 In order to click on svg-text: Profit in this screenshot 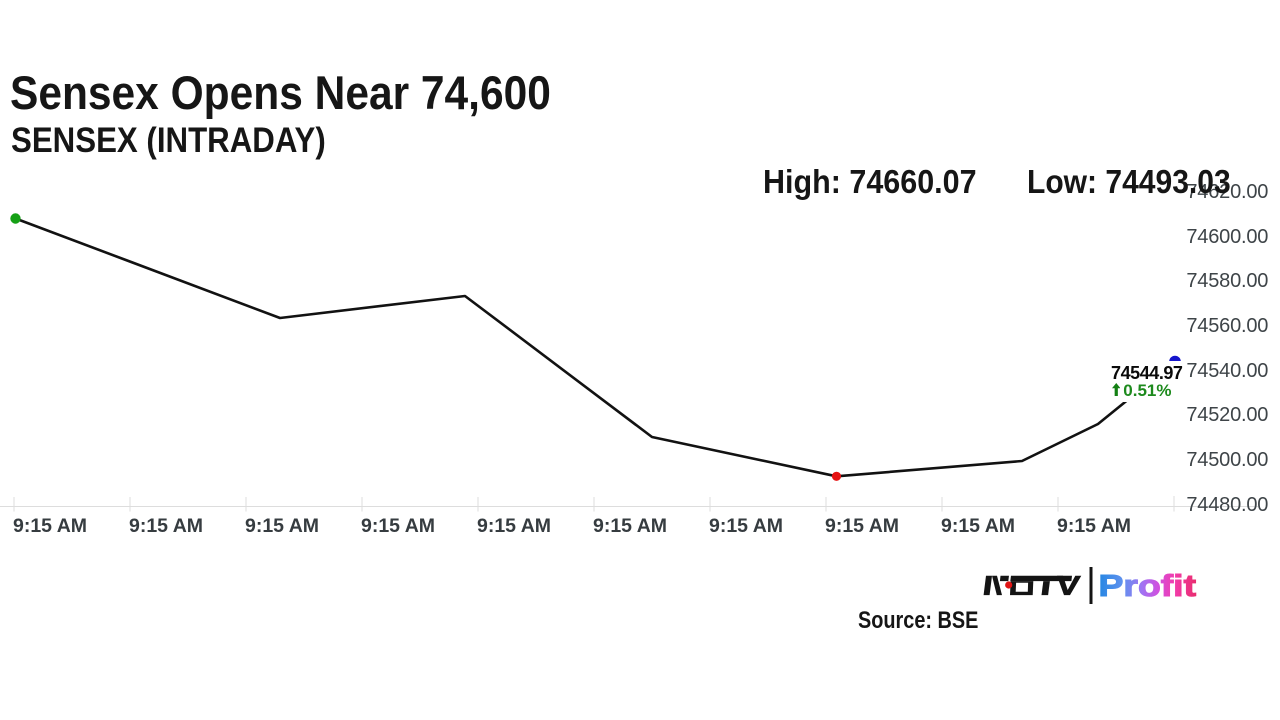, I will do `click(1148, 585)`.